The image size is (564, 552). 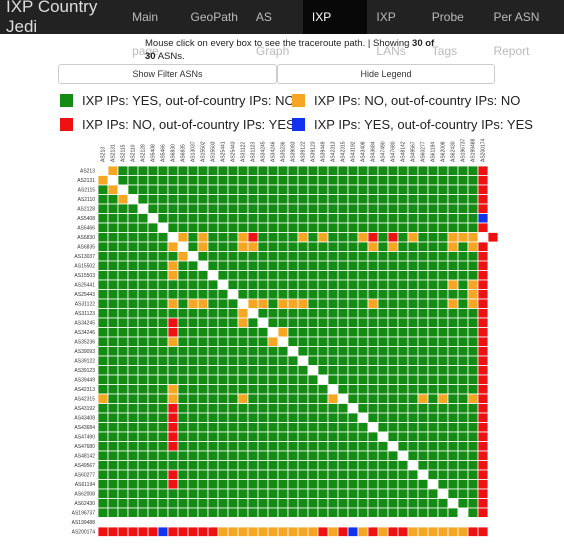 What do you see at coordinates (214, 17) in the screenshot?
I see `nav-item: GeoPath` at bounding box center [214, 17].